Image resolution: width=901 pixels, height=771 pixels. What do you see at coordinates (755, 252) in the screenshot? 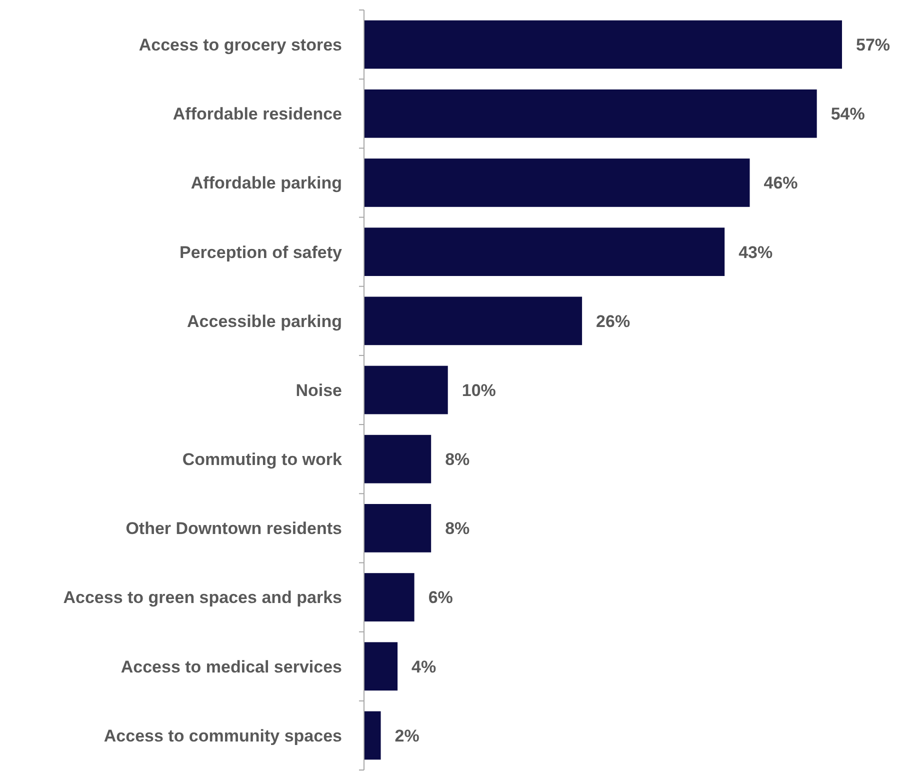
I see `data-label: 43%` at bounding box center [755, 252].